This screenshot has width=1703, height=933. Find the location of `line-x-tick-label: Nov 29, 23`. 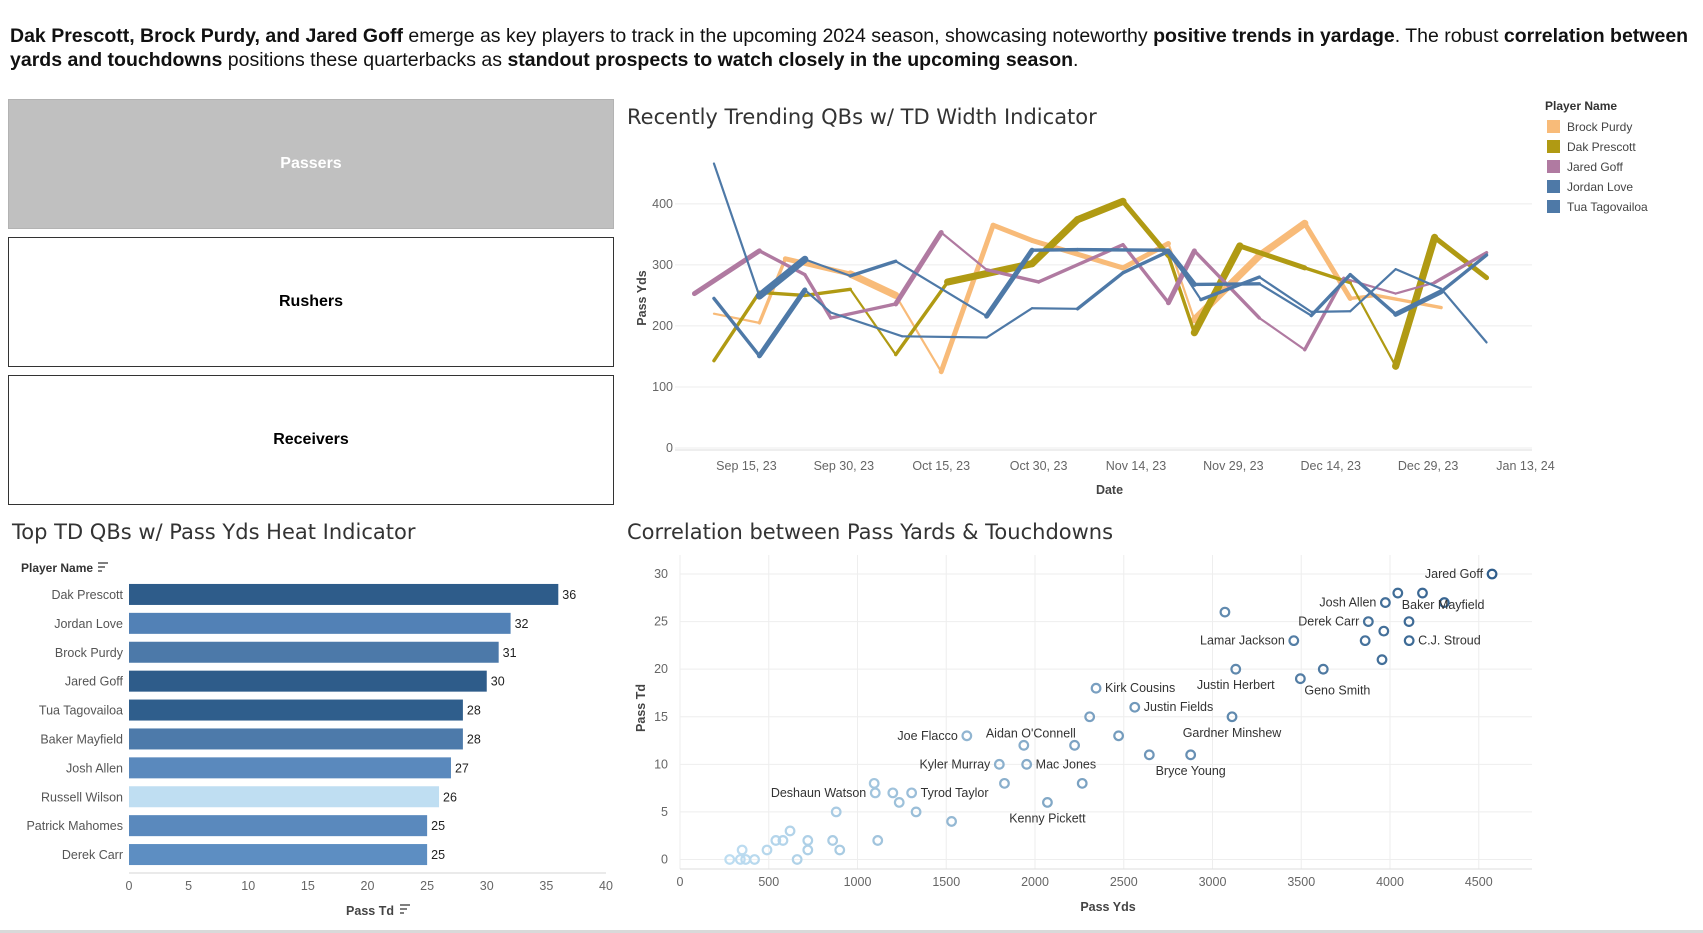

line-x-tick-label: Nov 29, 23 is located at coordinates (1233, 466).